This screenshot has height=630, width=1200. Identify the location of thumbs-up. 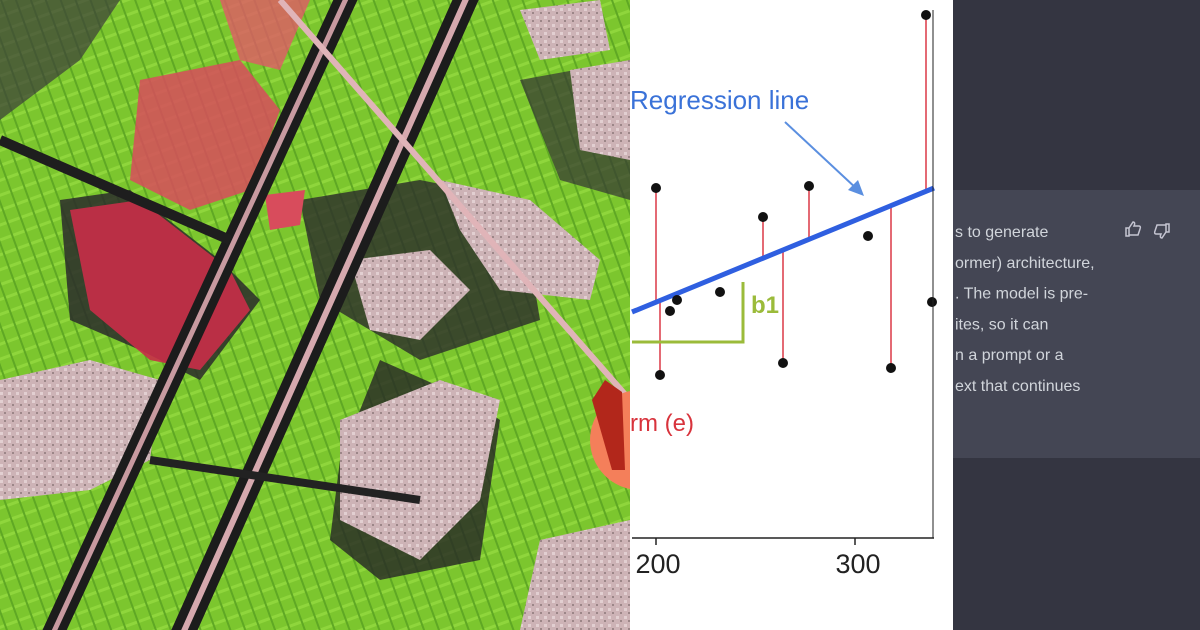
(1133, 229).